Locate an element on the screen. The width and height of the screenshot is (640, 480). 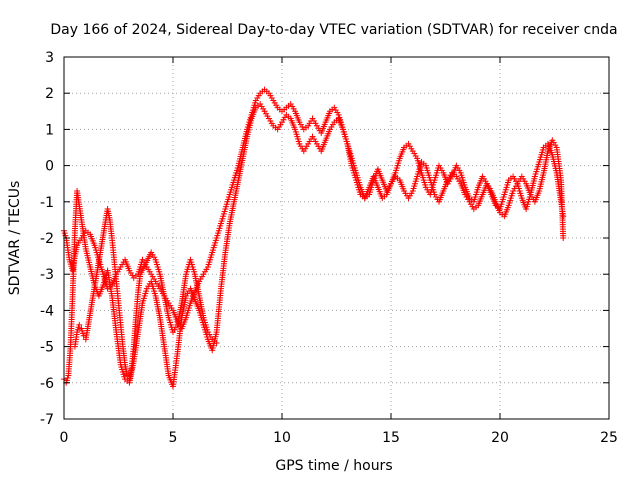
y-tick-label: -4 is located at coordinates (47, 311).